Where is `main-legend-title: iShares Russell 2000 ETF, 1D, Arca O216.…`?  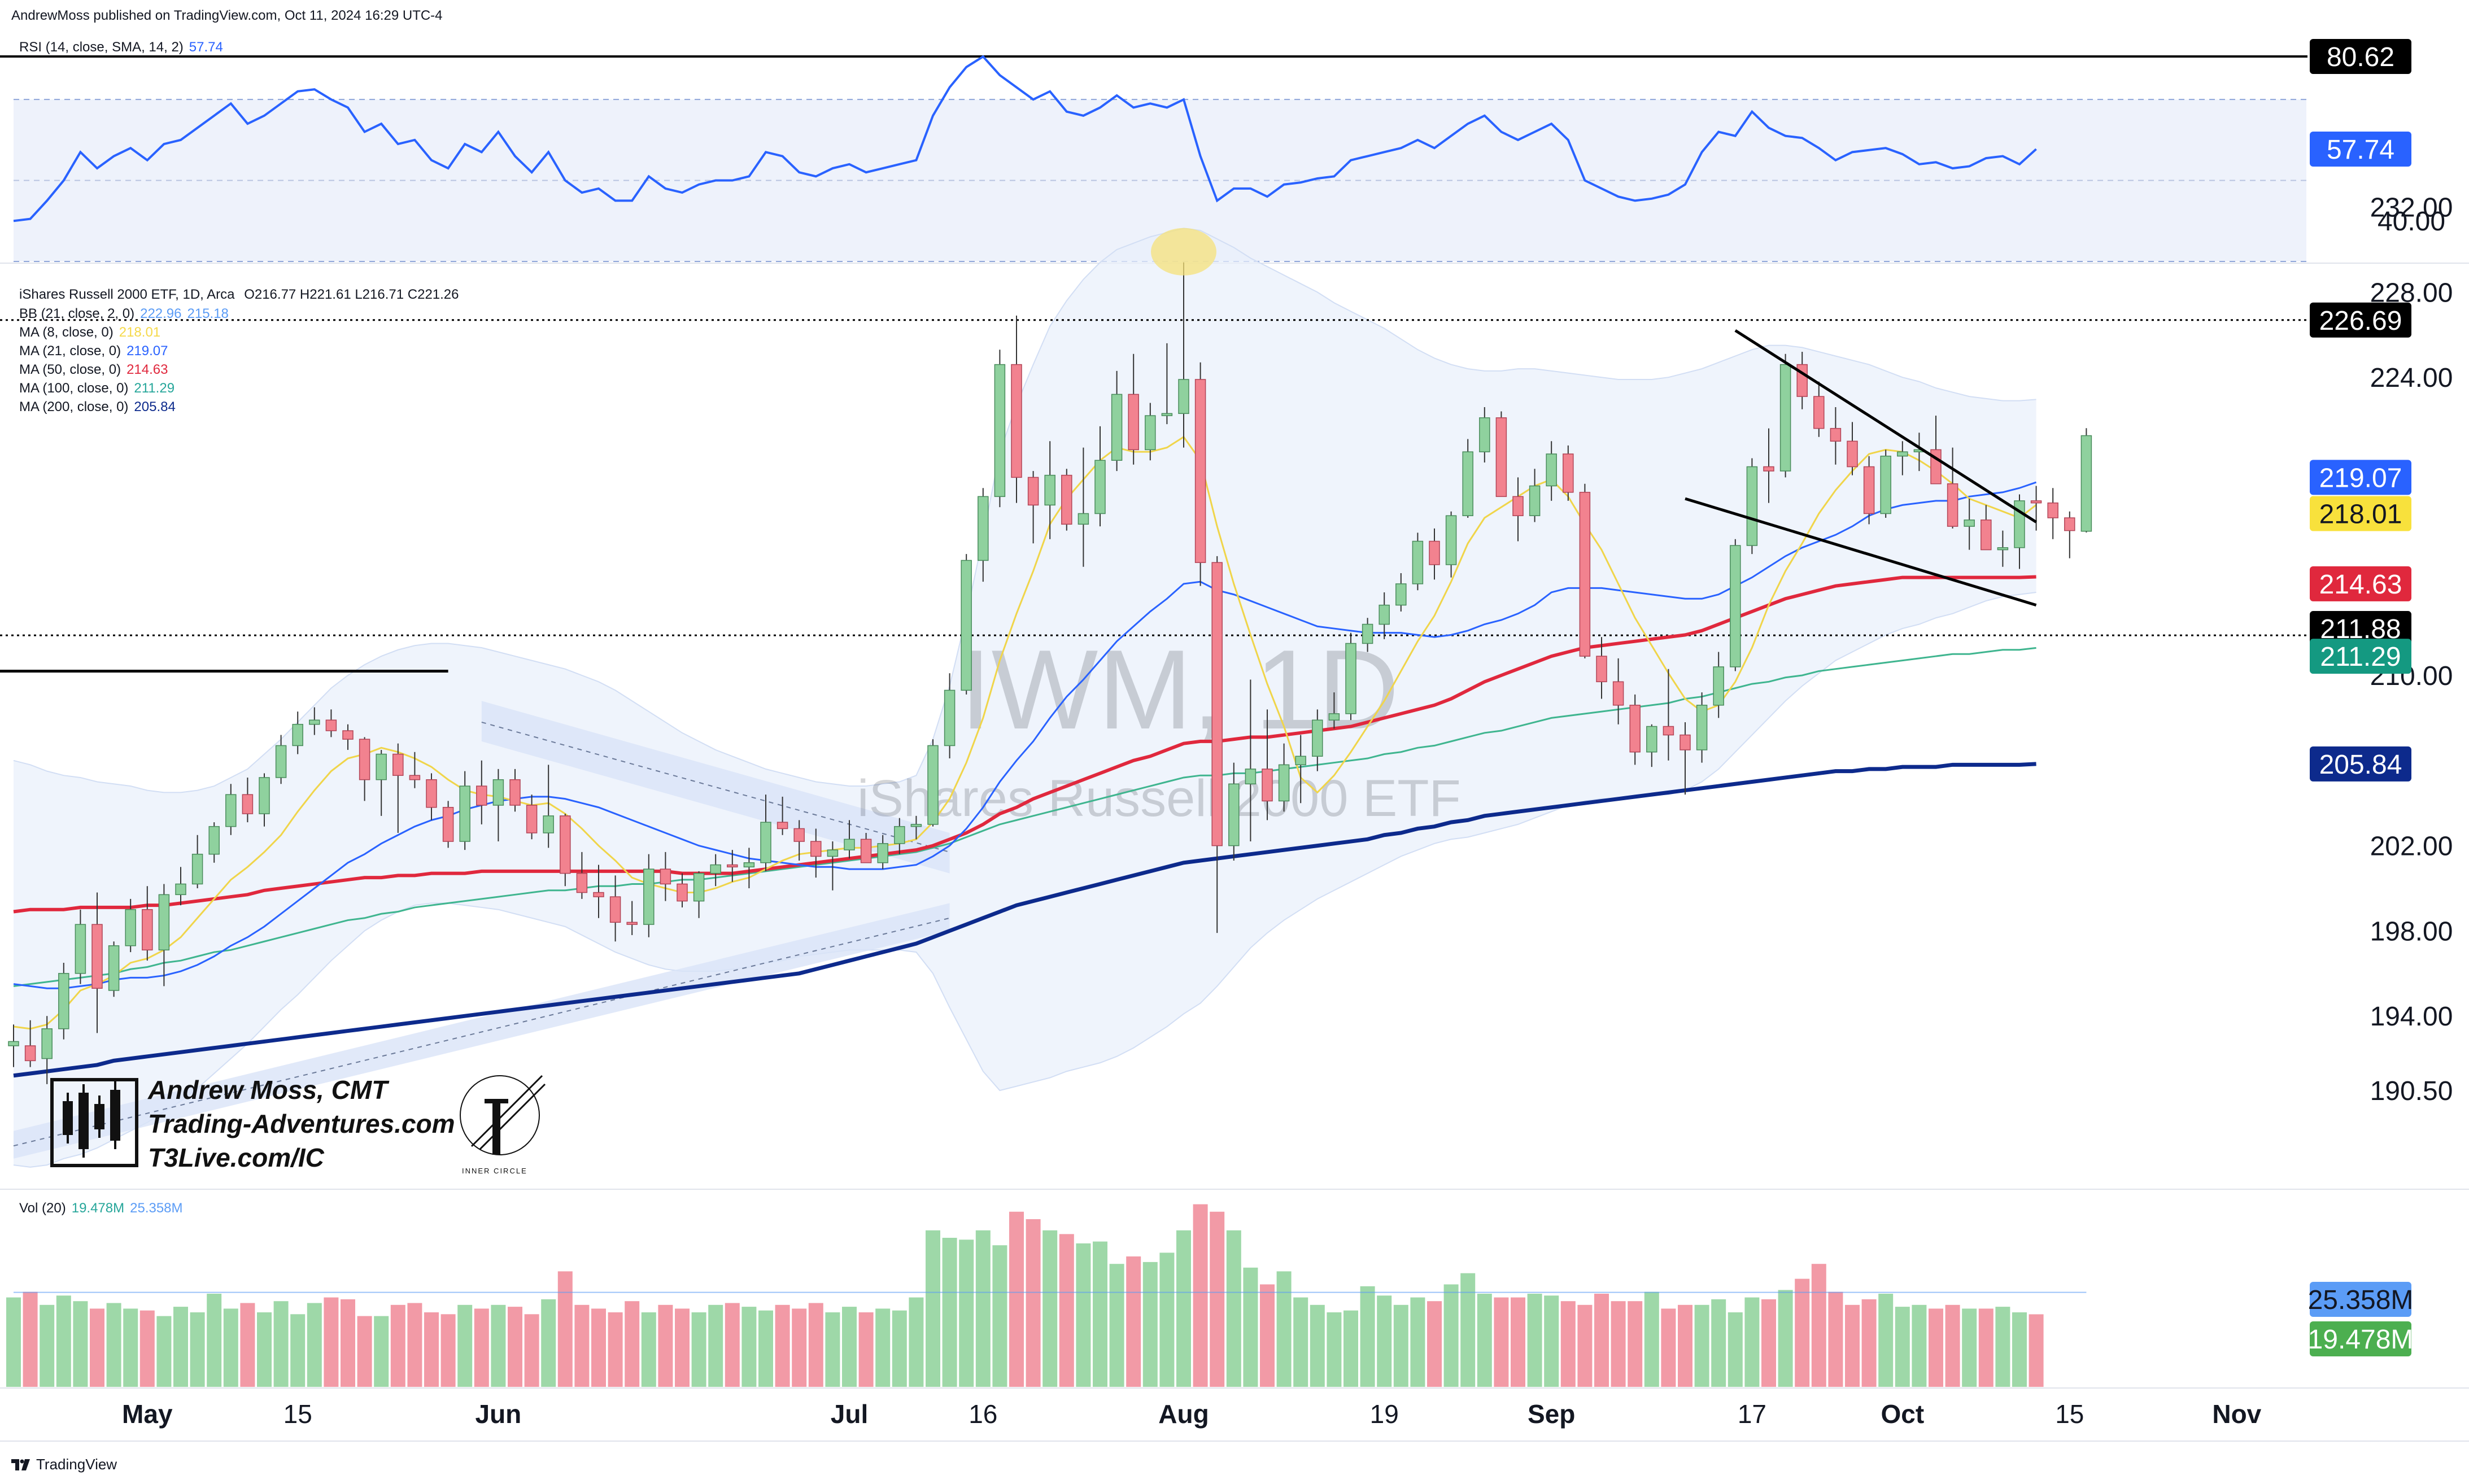 main-legend-title: iShares Russell 2000 ETF, 1D, Arca O216.… is located at coordinates (239, 295).